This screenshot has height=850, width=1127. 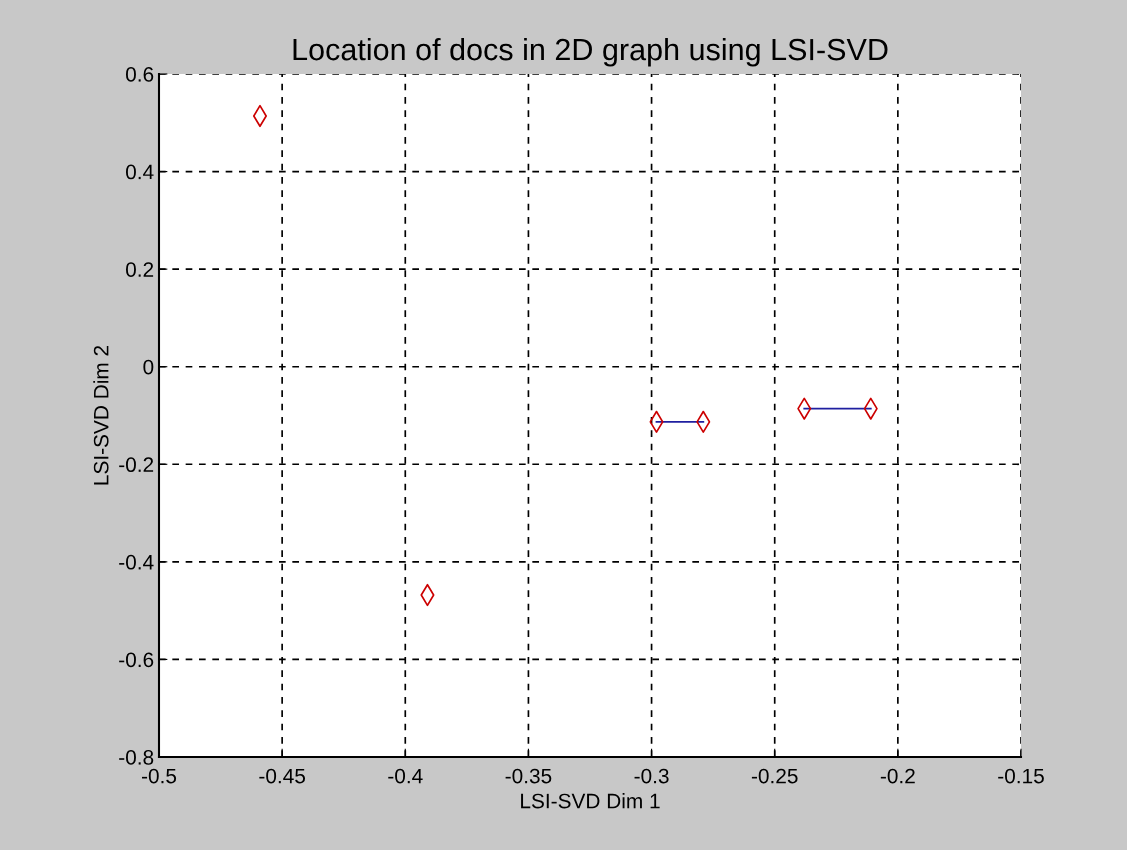 What do you see at coordinates (282, 776) in the screenshot?
I see `x-tick-label: -0.45` at bounding box center [282, 776].